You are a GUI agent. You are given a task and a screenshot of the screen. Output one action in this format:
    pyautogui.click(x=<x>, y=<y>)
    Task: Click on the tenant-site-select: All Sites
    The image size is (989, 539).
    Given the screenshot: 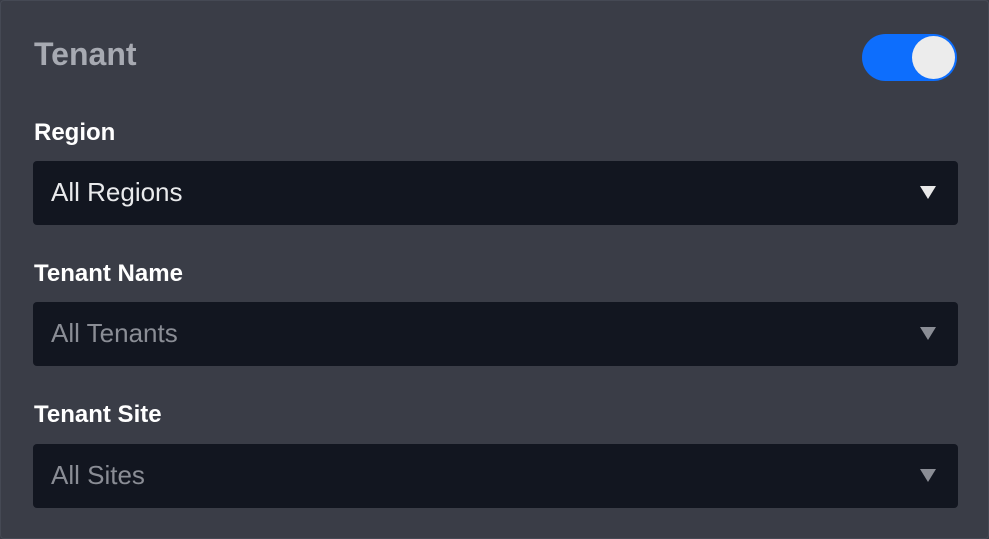 What is the action you would take?
    pyautogui.click(x=495, y=476)
    